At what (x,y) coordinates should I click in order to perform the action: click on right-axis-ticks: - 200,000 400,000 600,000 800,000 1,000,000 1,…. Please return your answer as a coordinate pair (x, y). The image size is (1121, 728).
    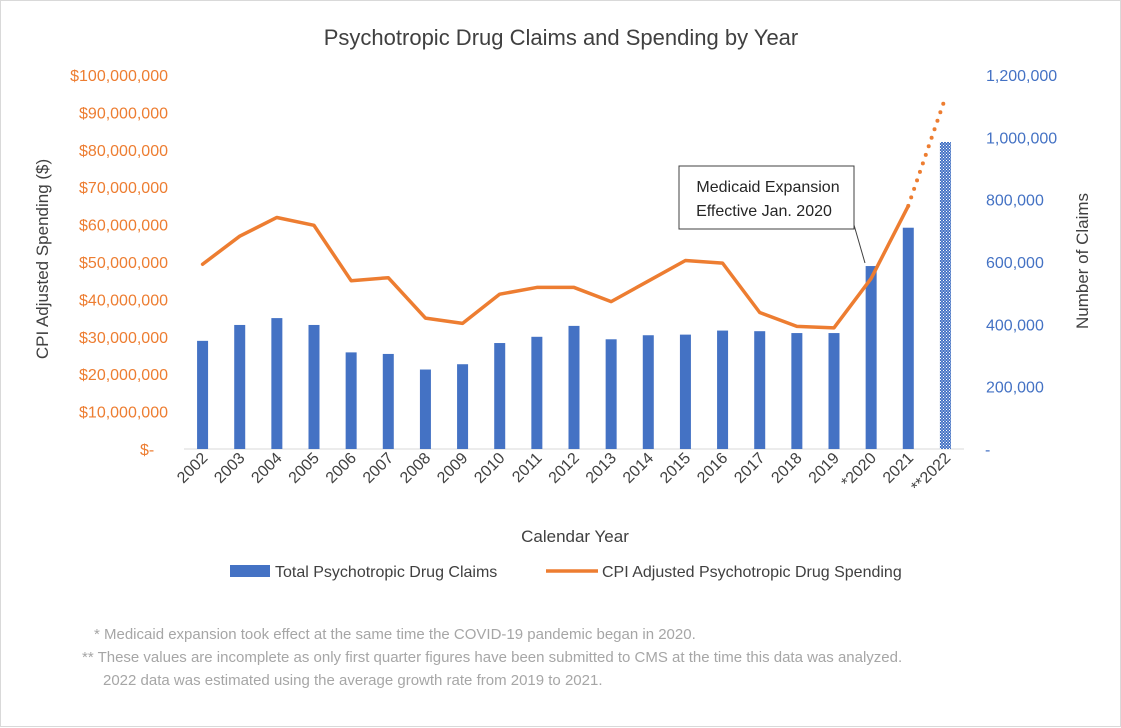
    Looking at the image, I should click on (1021, 263).